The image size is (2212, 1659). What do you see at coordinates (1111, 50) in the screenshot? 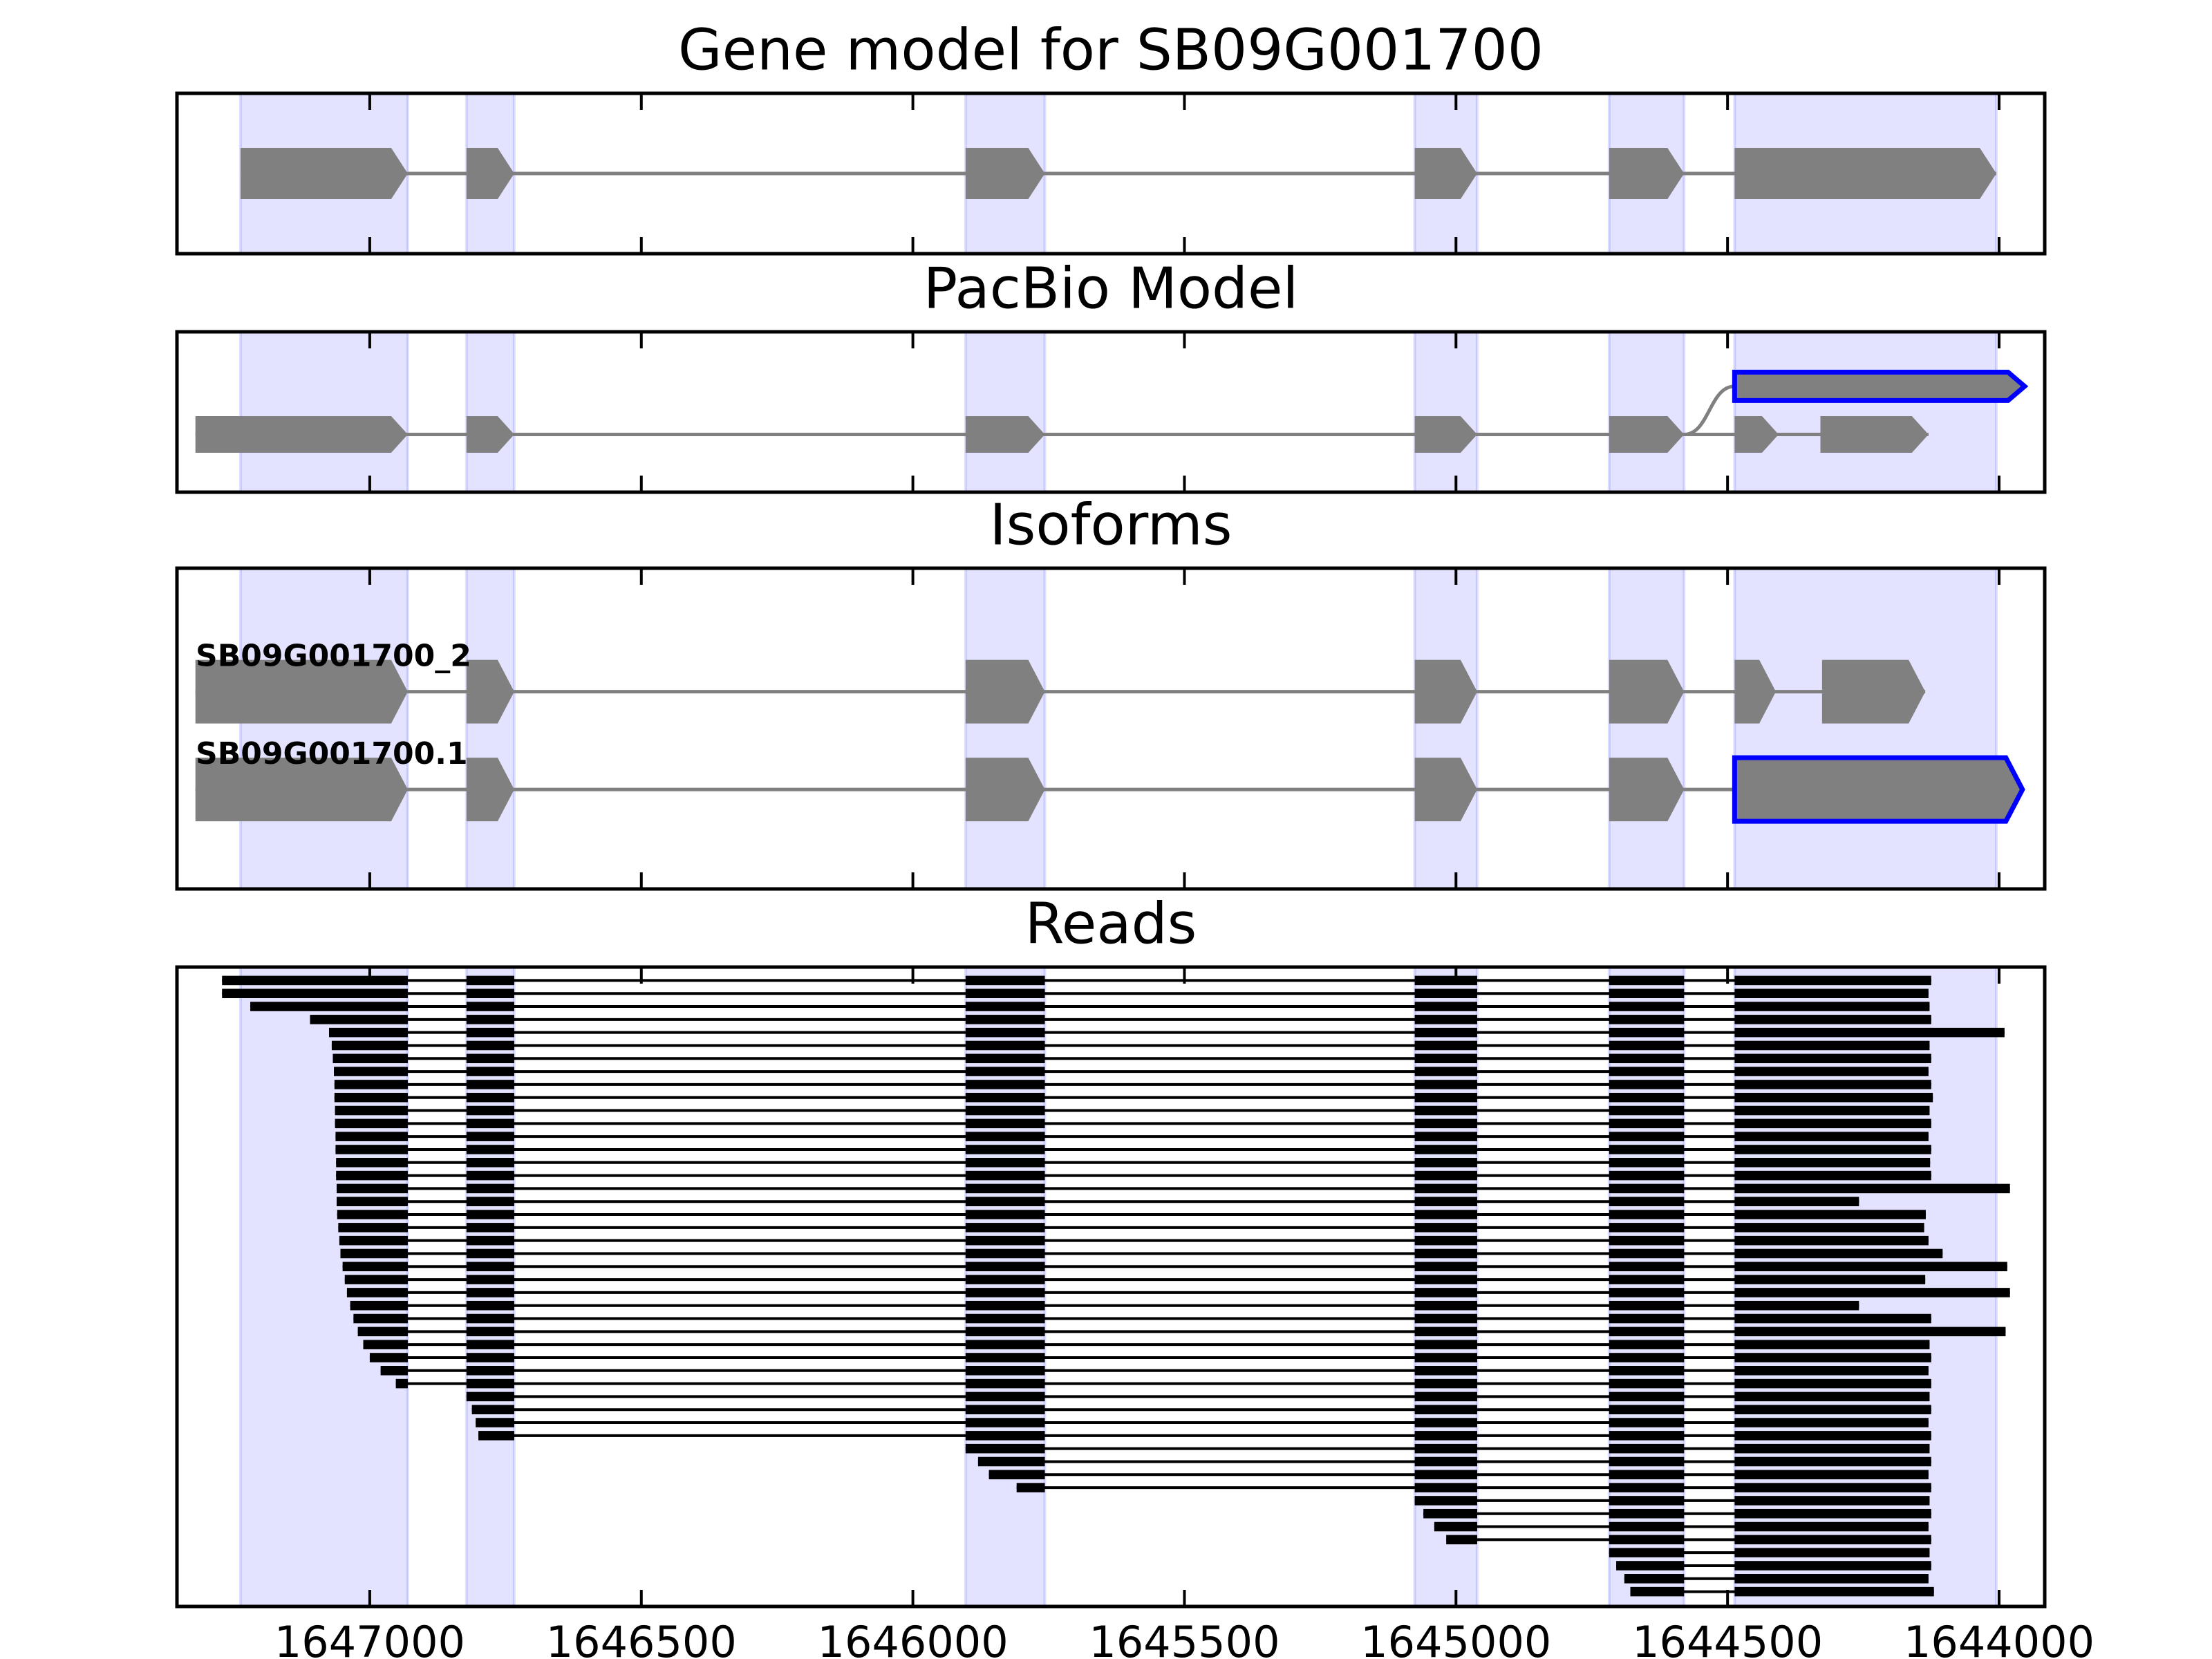
I see `panel-title: Gene model for SB09G001700` at bounding box center [1111, 50].